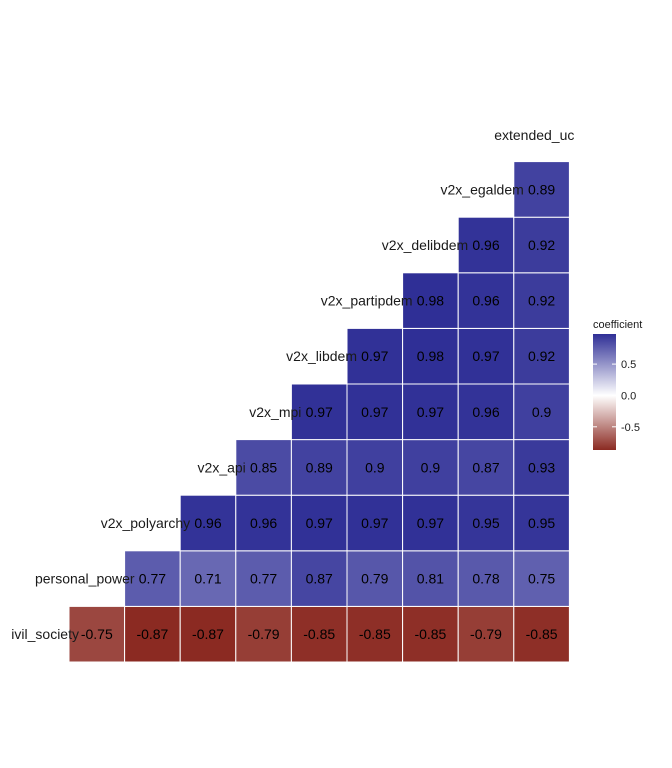  Describe the element at coordinates (321, 356) in the screenshot. I see `variable-label: v2x_libdem` at that location.